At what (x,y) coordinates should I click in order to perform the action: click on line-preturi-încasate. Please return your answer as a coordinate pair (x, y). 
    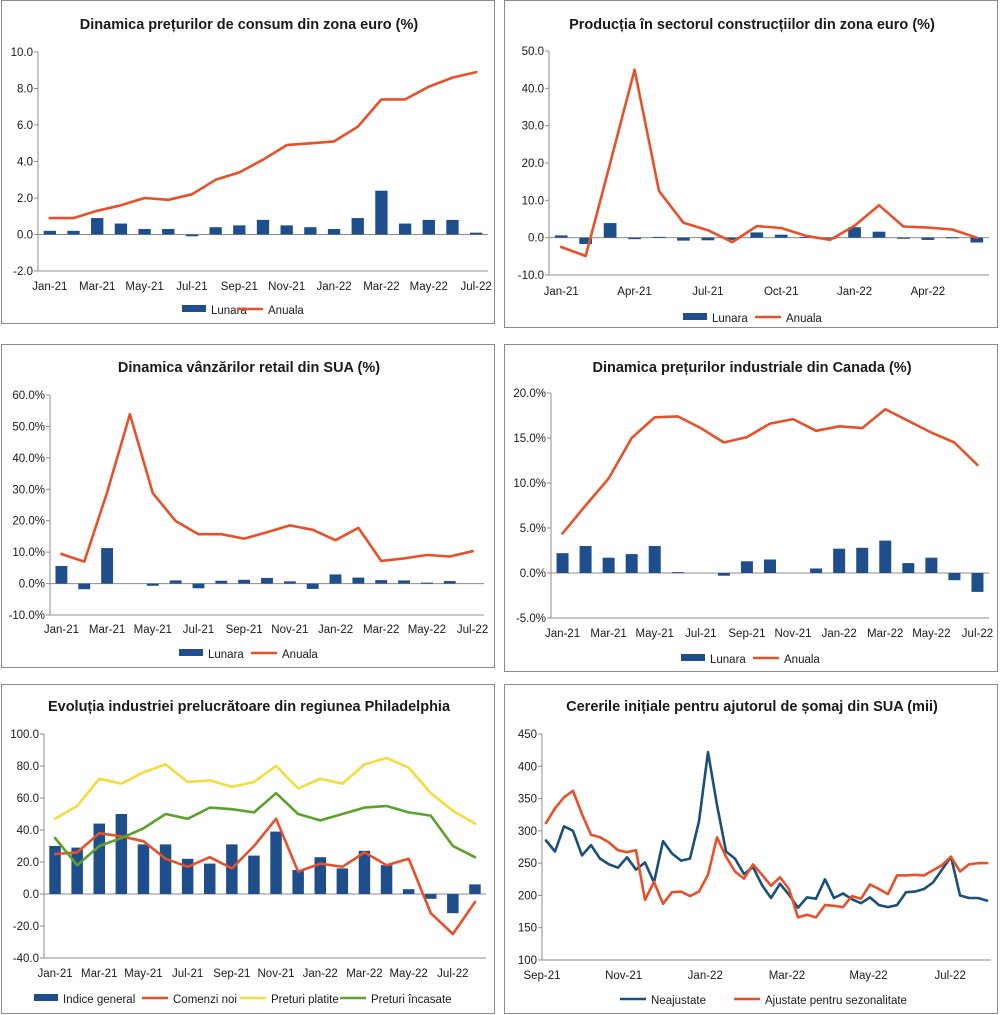
    Looking at the image, I should click on (265, 829).